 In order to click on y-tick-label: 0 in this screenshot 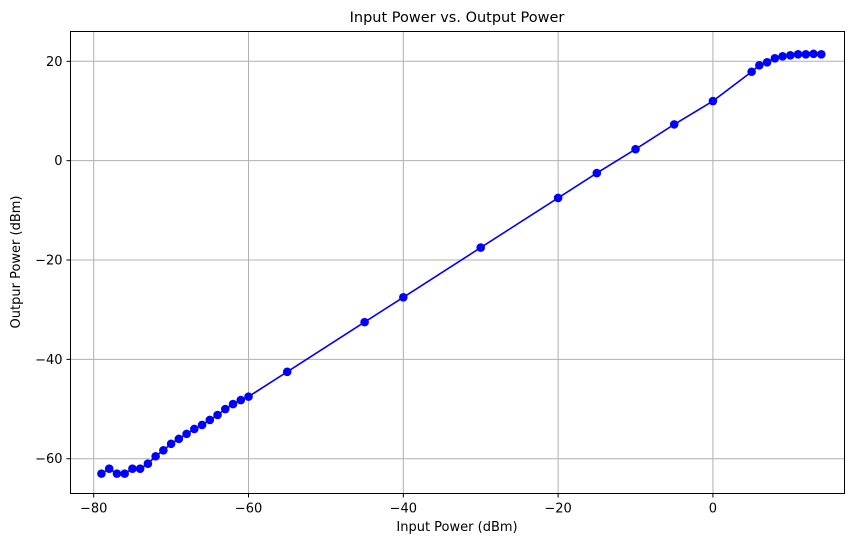, I will do `click(58, 161)`.